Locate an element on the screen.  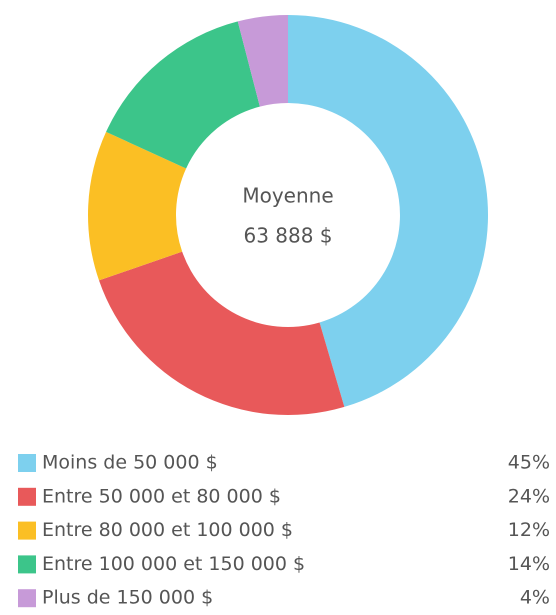
legend-label: Entre 50 000 et 80 000 $ is located at coordinates (161, 496).